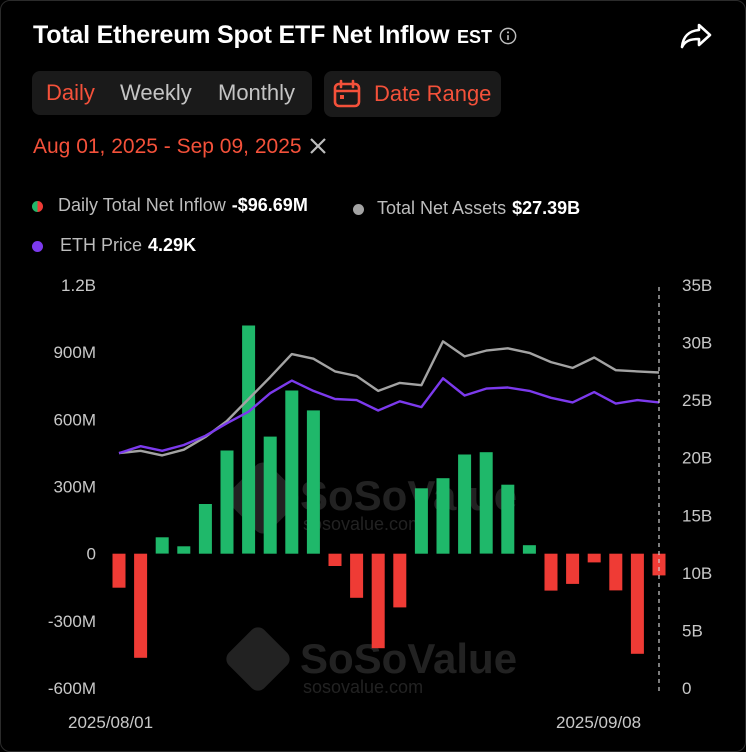  I want to click on eth-price-line, so click(389, 416).